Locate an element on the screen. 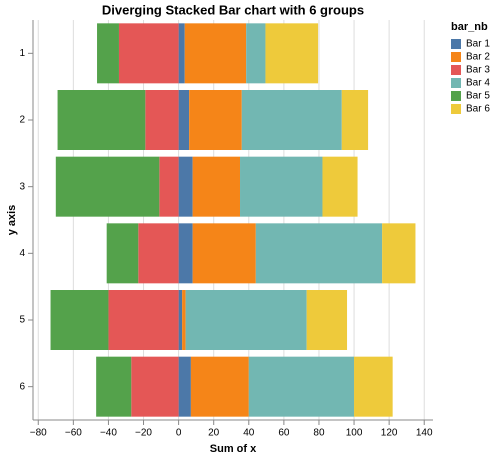 Image resolution: width=498 pixels, height=459 pixels. x-tick-label: 40 is located at coordinates (249, 433).